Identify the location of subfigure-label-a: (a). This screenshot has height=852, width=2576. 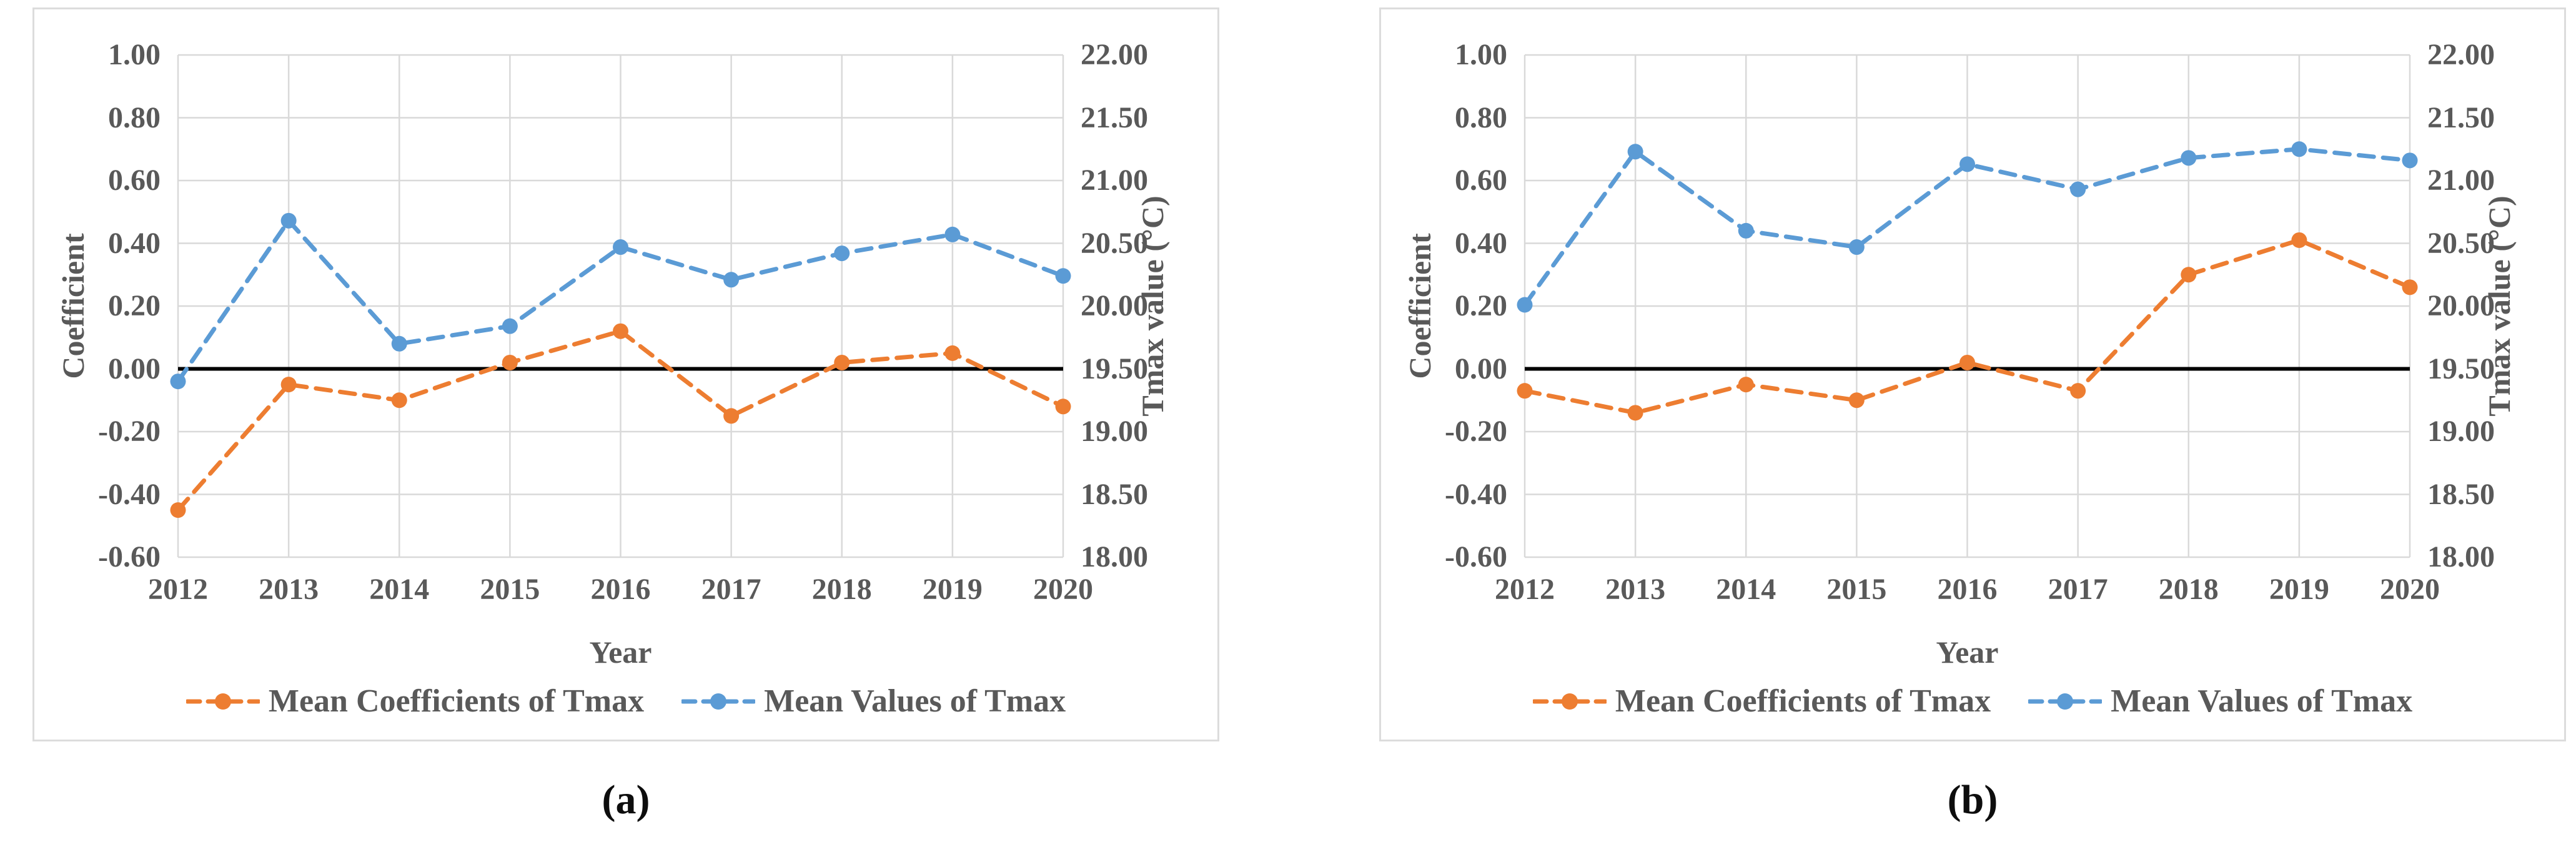
(626, 800).